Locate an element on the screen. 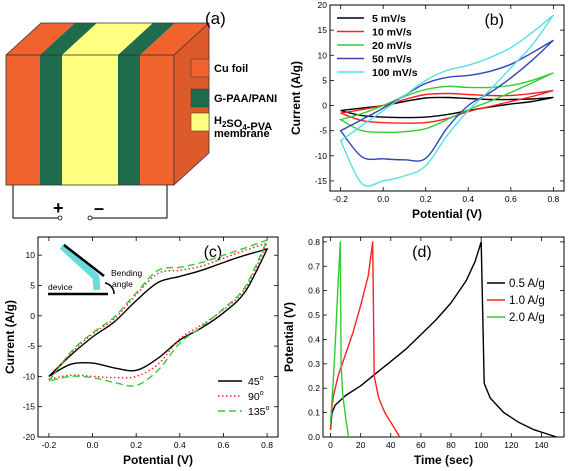  legend-label: 10 mV/s is located at coordinates (392, 33).